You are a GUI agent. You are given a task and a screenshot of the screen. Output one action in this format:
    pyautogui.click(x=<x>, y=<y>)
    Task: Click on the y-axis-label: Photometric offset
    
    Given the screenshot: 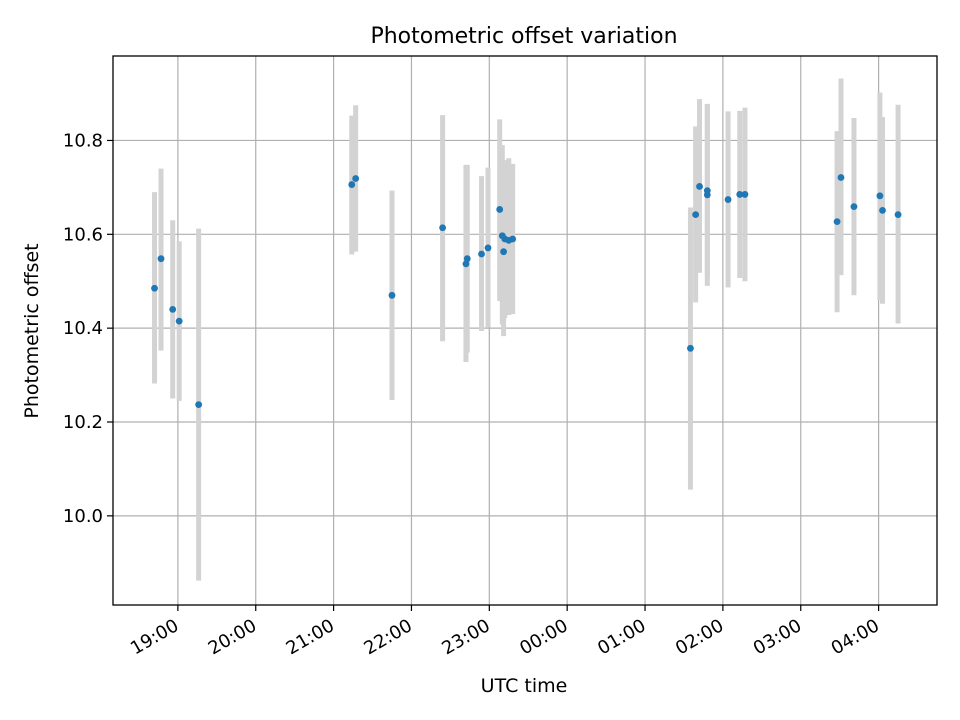 What is the action you would take?
    pyautogui.click(x=32, y=330)
    